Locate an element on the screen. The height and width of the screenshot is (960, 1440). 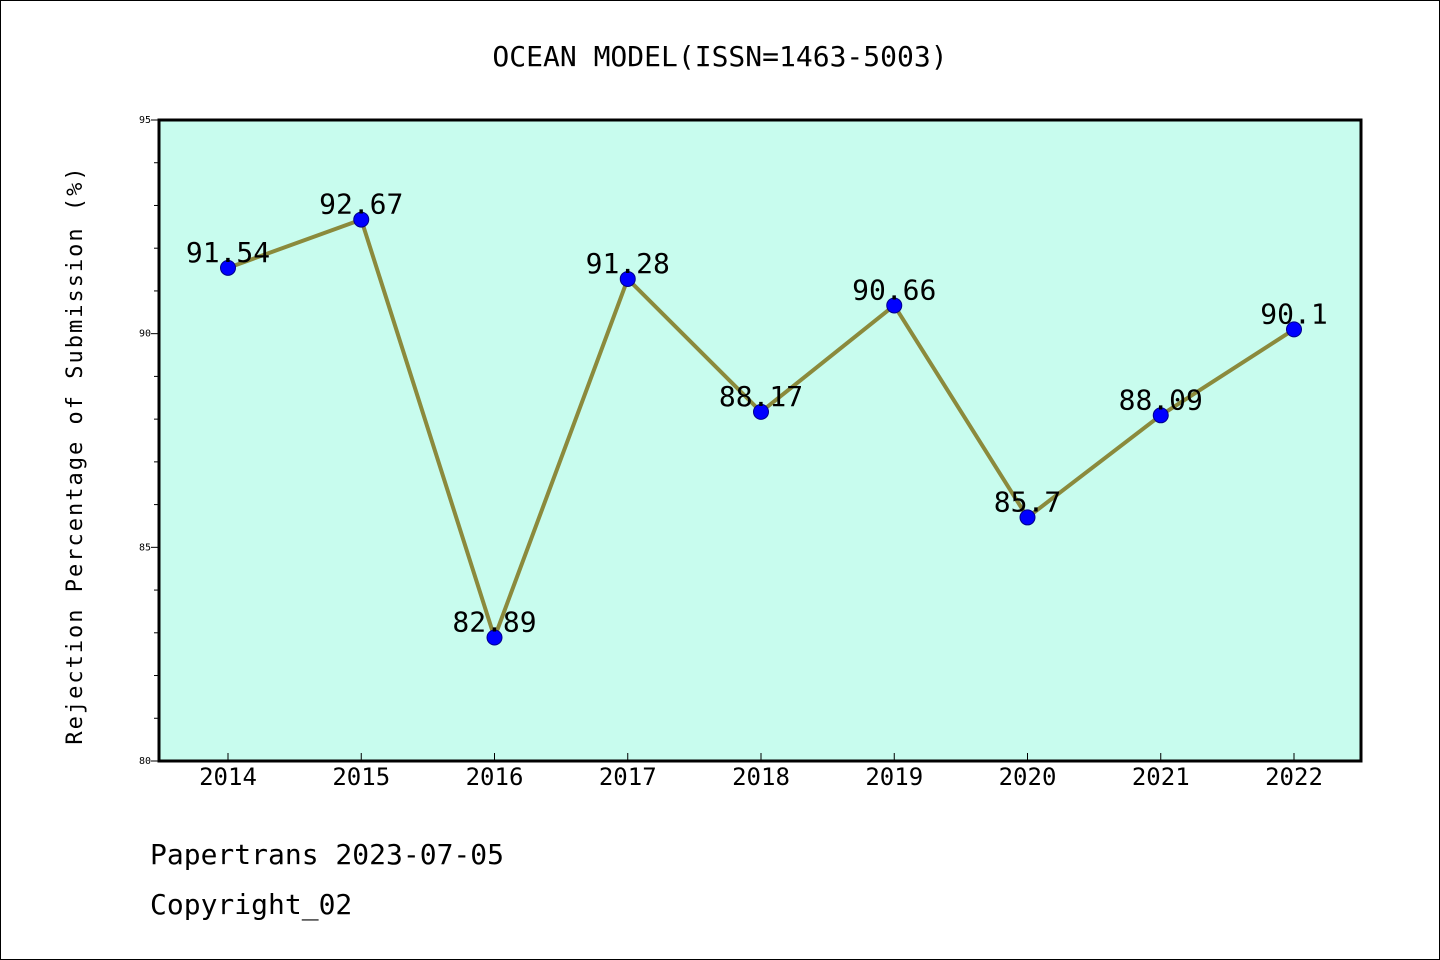
y-axis-label: Rejection Percentage of Submission (%) is located at coordinates (75, 454).